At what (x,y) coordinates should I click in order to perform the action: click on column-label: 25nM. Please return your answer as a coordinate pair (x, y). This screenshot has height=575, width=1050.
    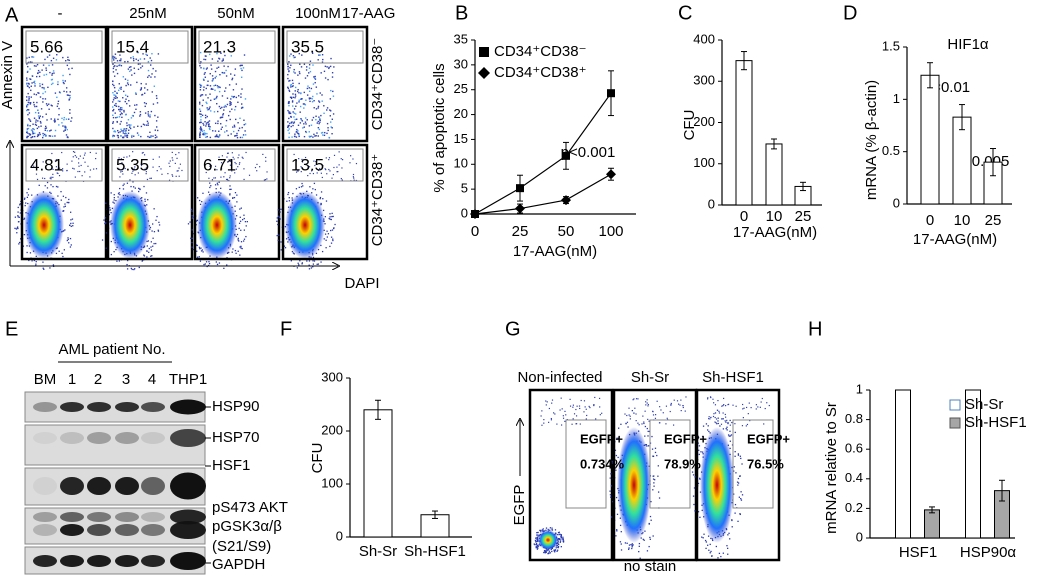
    Looking at the image, I should click on (148, 13).